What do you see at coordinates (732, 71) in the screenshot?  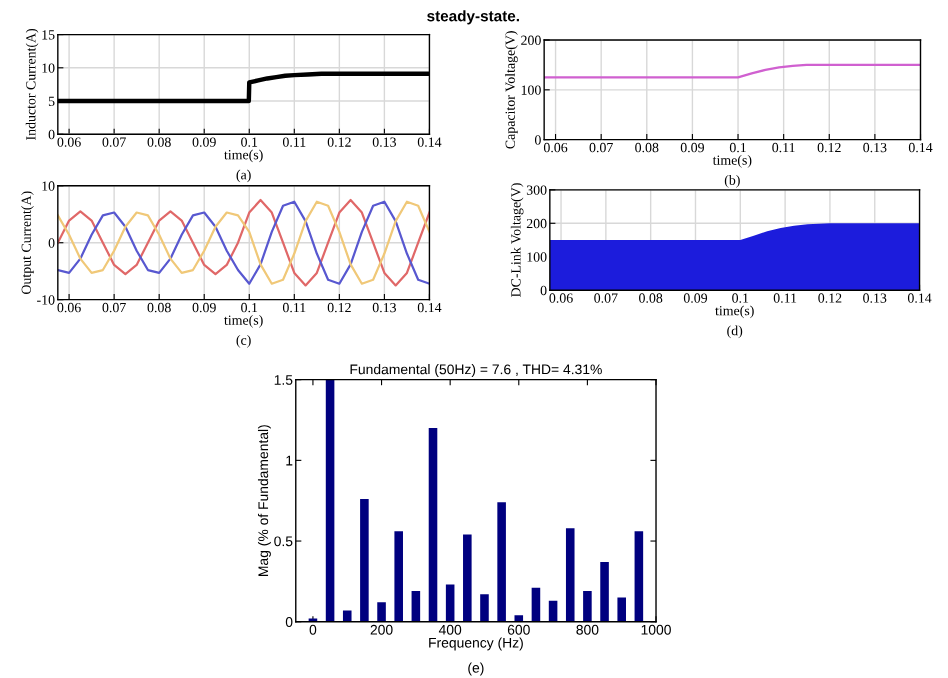 I see `line-series` at bounding box center [732, 71].